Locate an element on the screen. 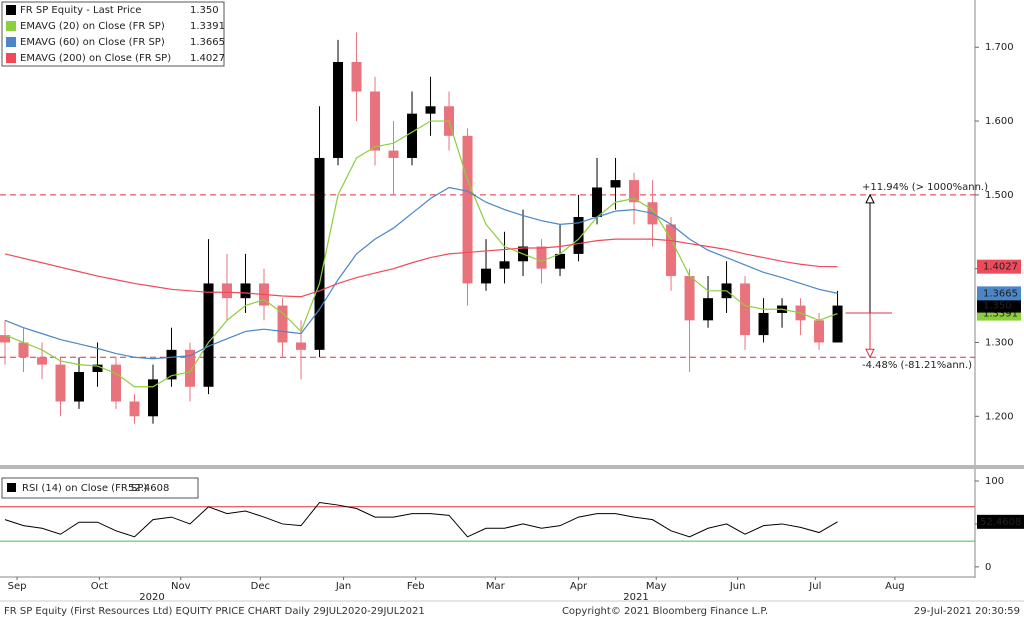  rsi-tag-label: 52.4608 is located at coordinates (1000, 522).